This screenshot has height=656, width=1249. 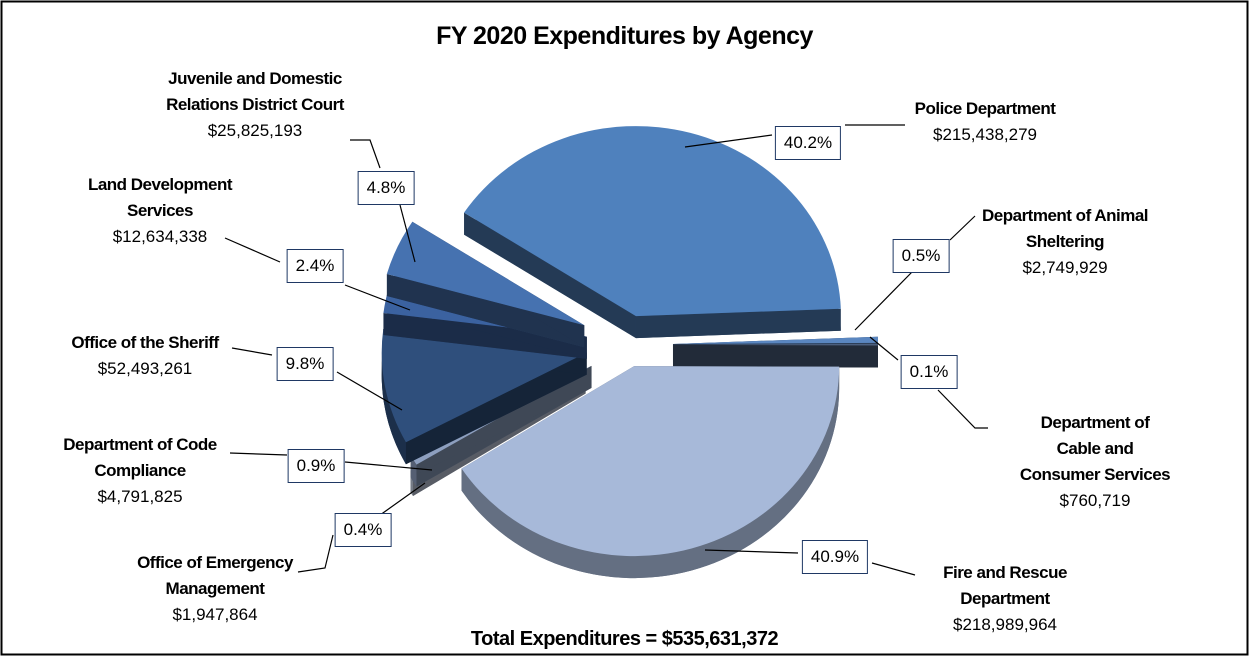 I want to click on percent-label: 40.2%, so click(x=808, y=143).